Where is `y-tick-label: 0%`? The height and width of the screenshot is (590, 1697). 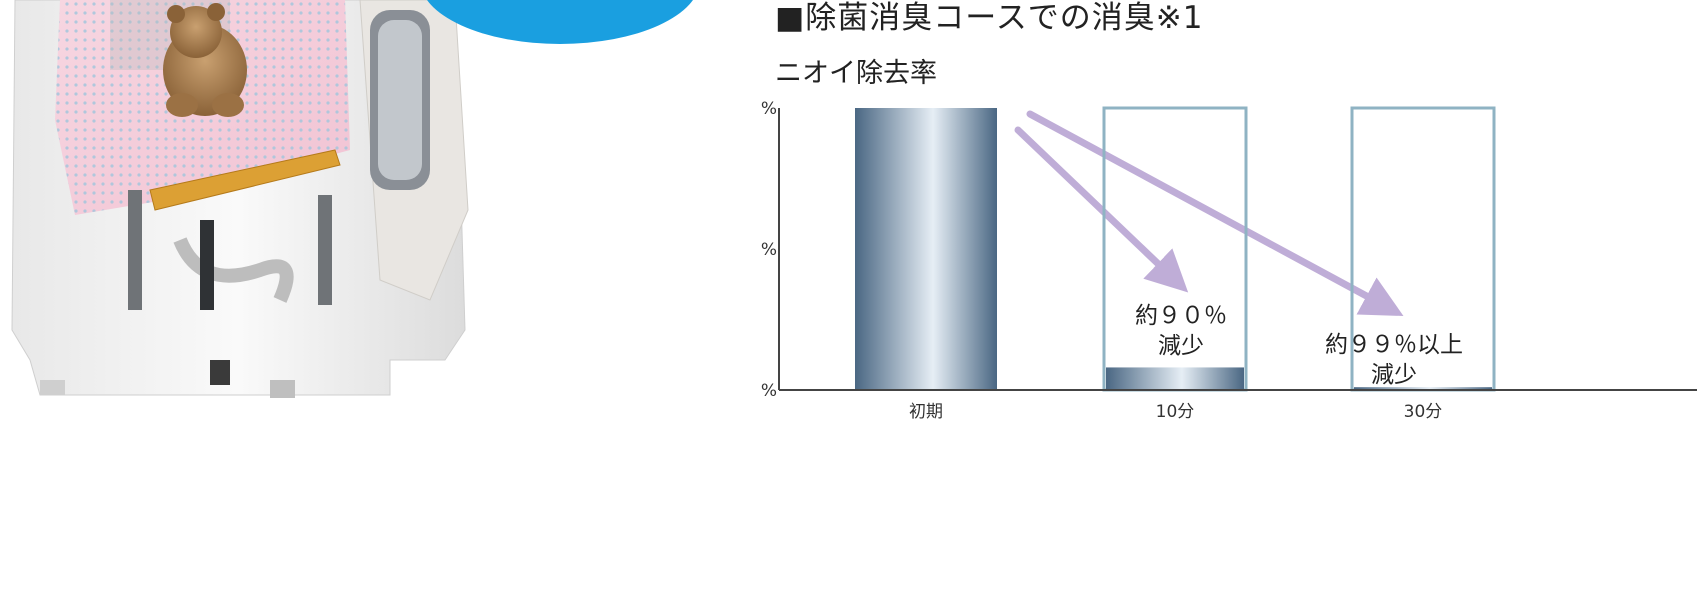 y-tick-label: 0% is located at coordinates (768, 391).